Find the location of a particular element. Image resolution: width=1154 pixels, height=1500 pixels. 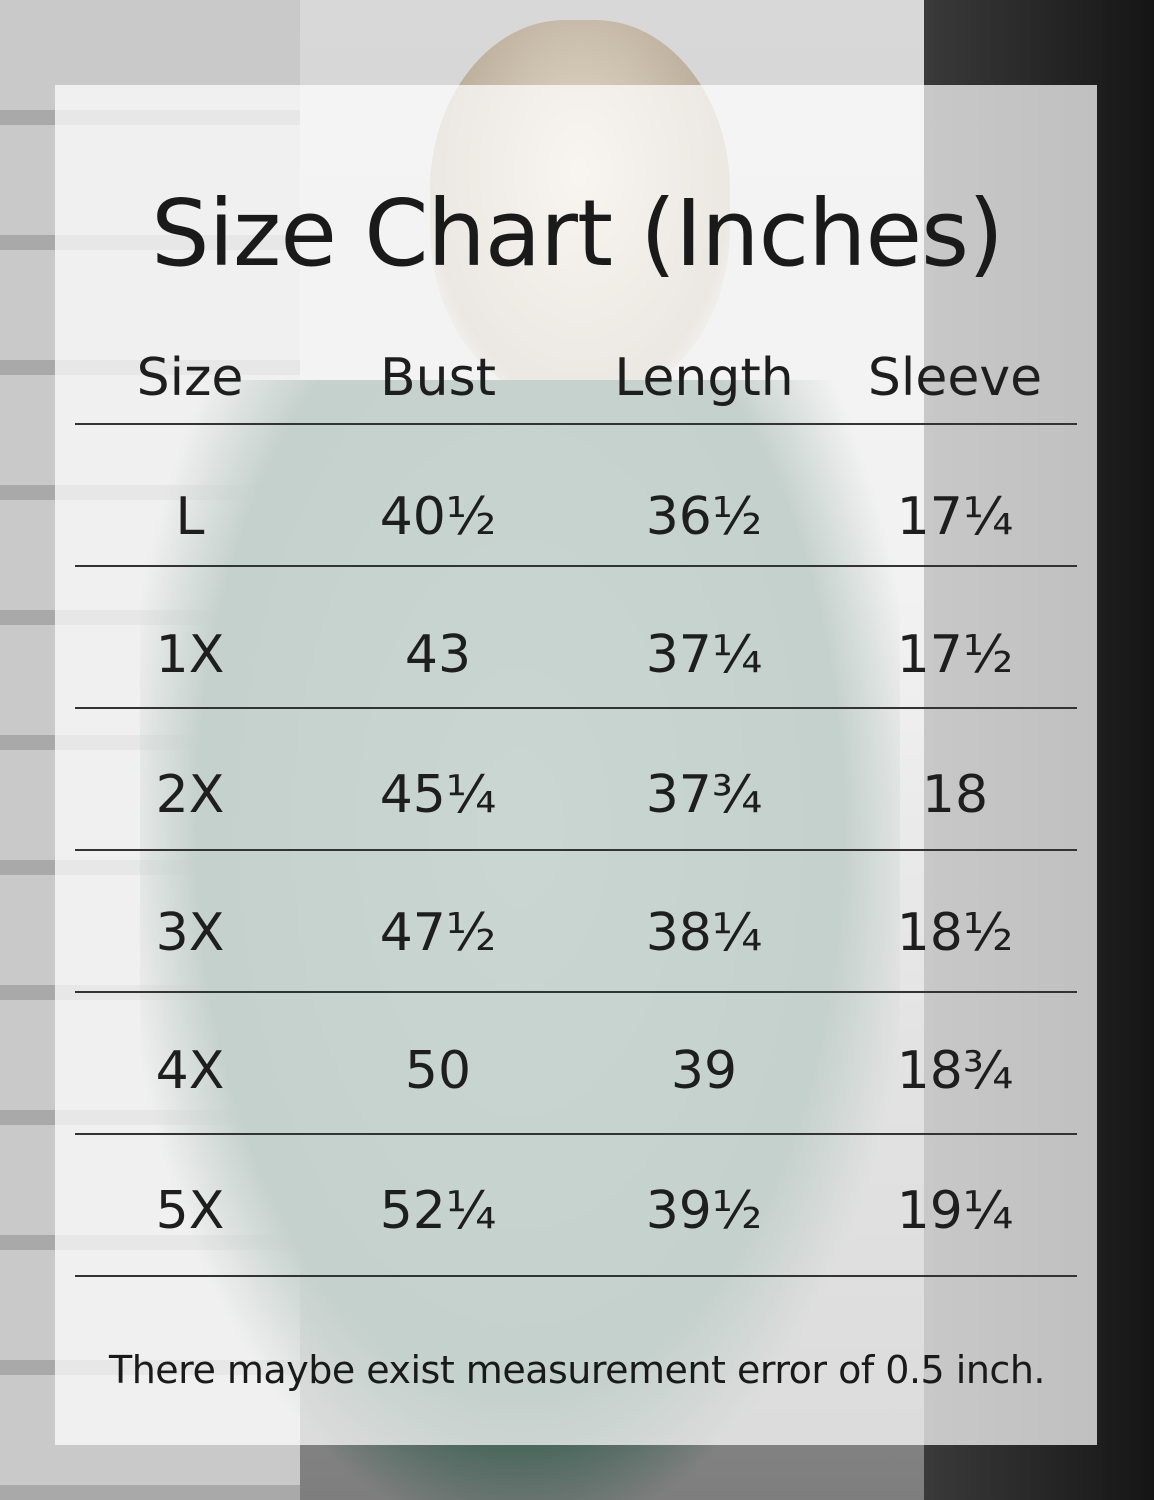

table-cell: 4X is located at coordinates (190, 1071).